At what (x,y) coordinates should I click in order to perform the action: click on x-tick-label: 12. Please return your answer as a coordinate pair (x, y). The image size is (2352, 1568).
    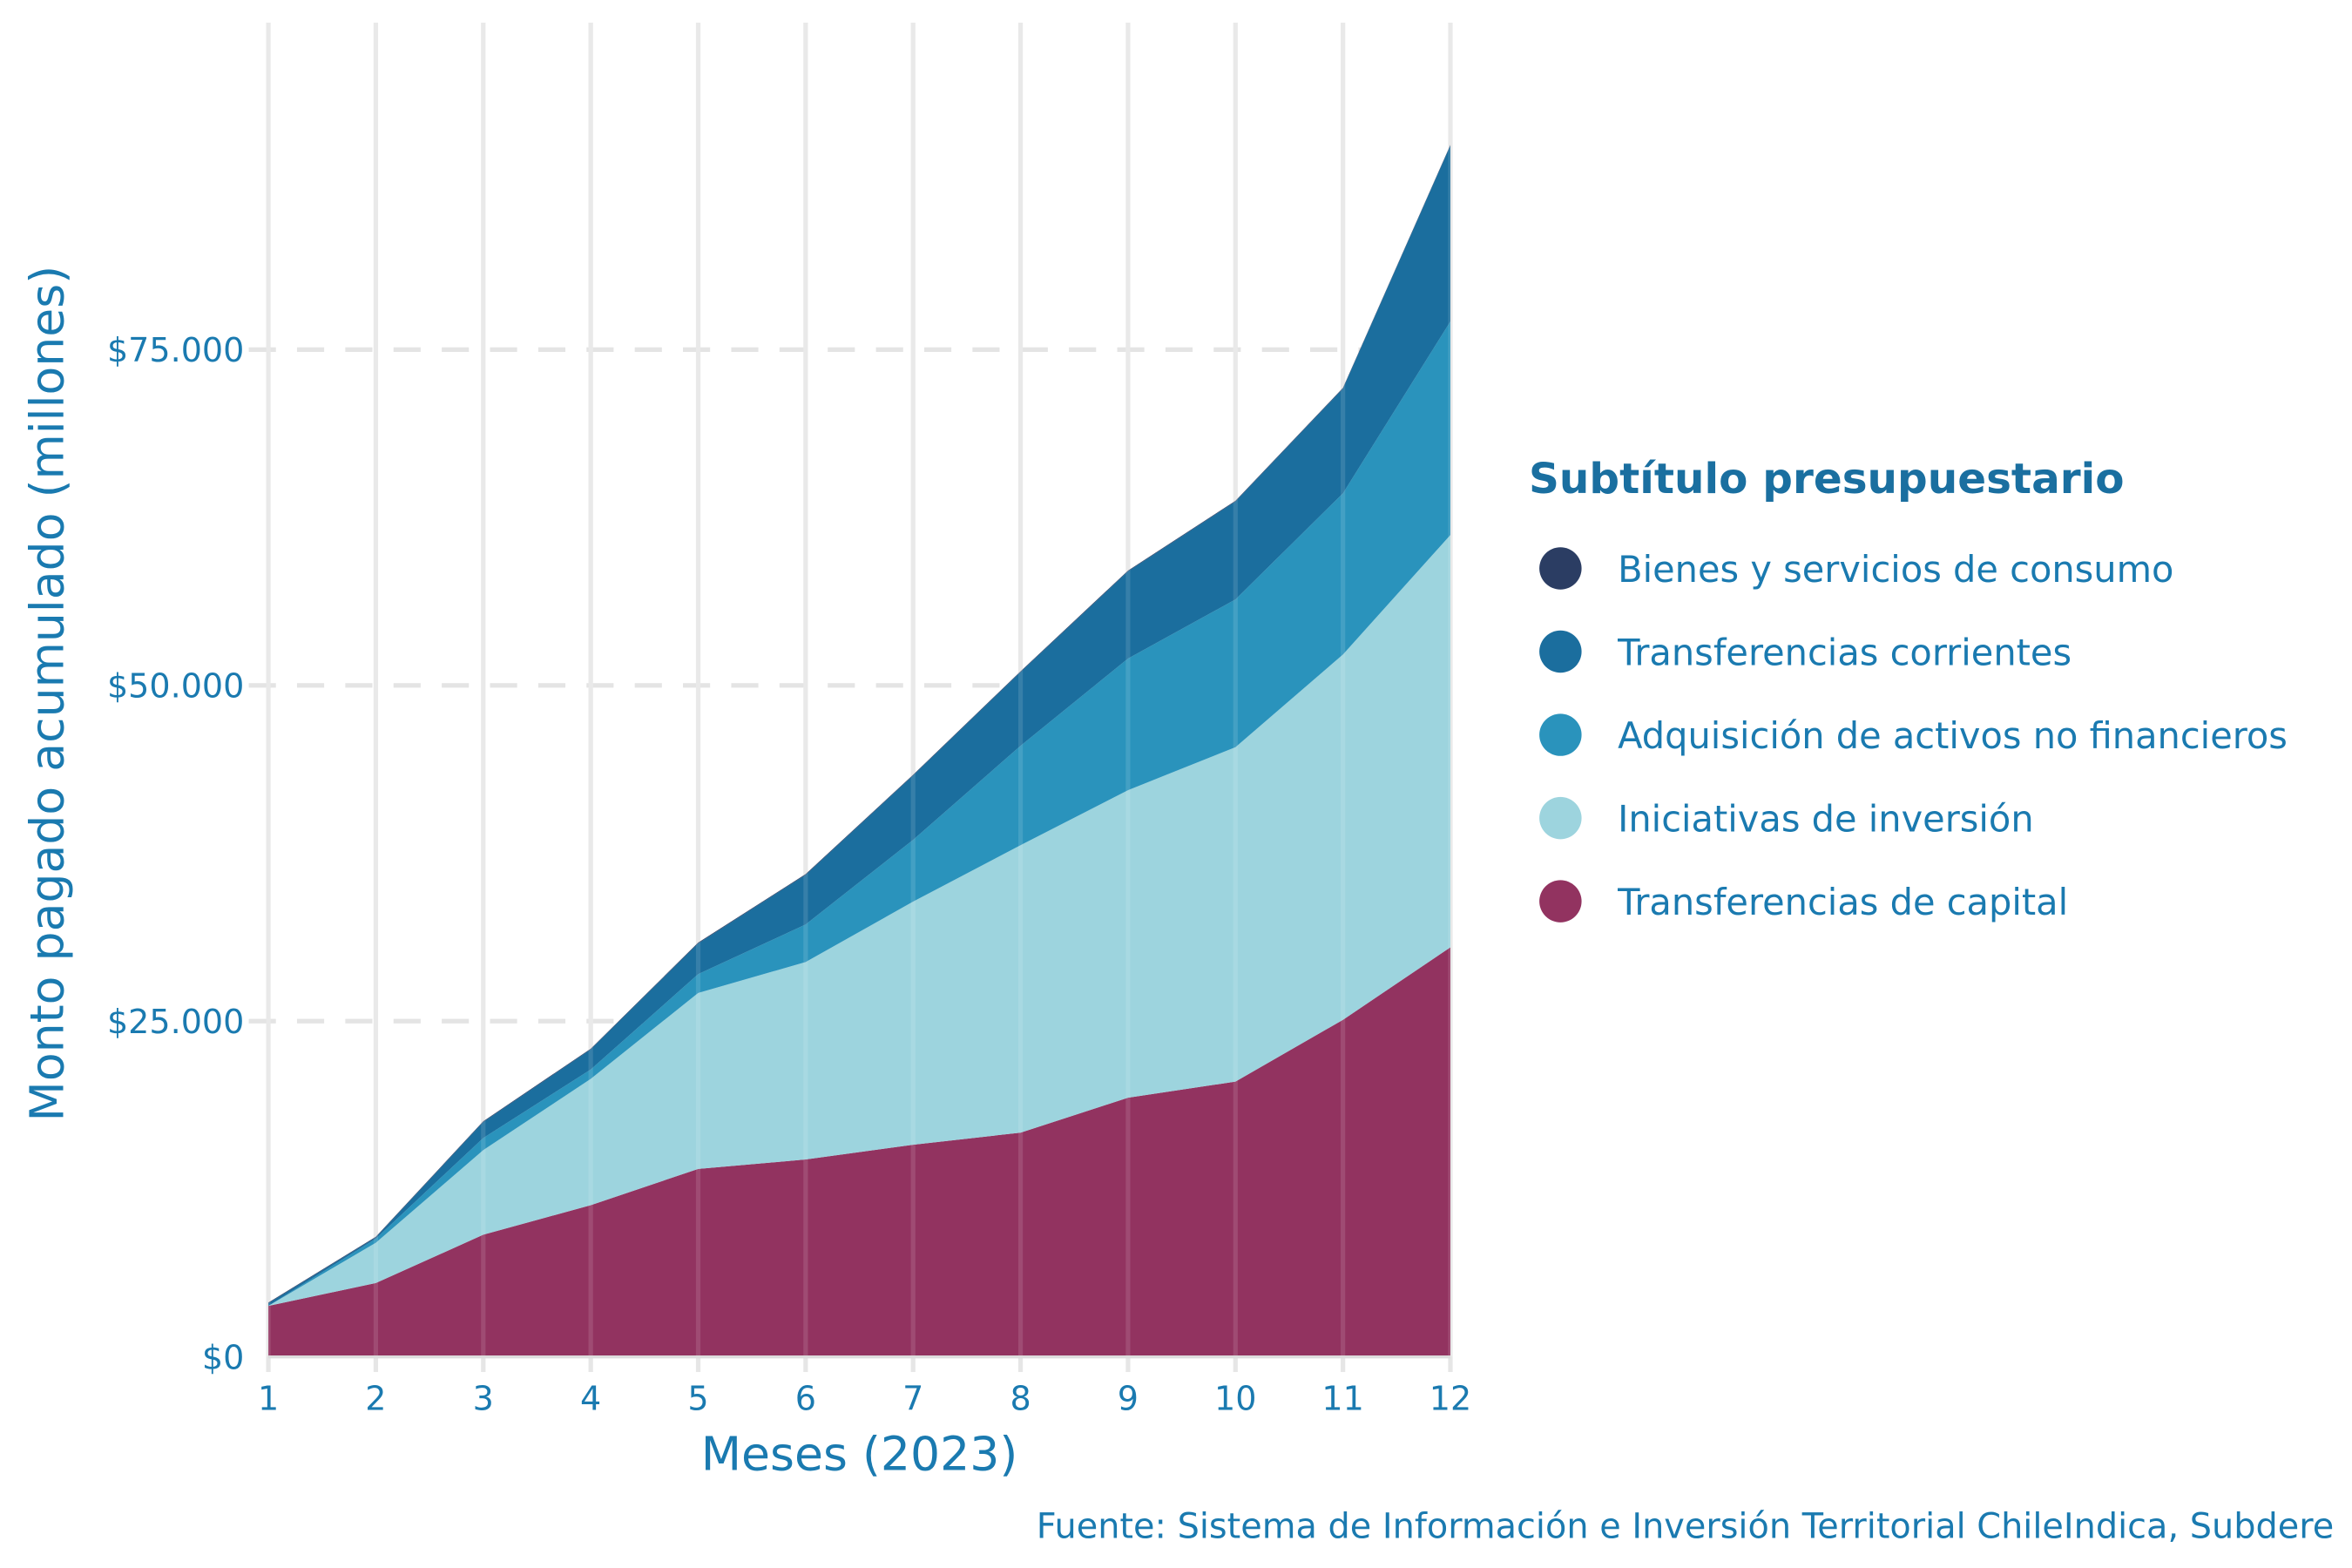
    Looking at the image, I should click on (1450, 1398).